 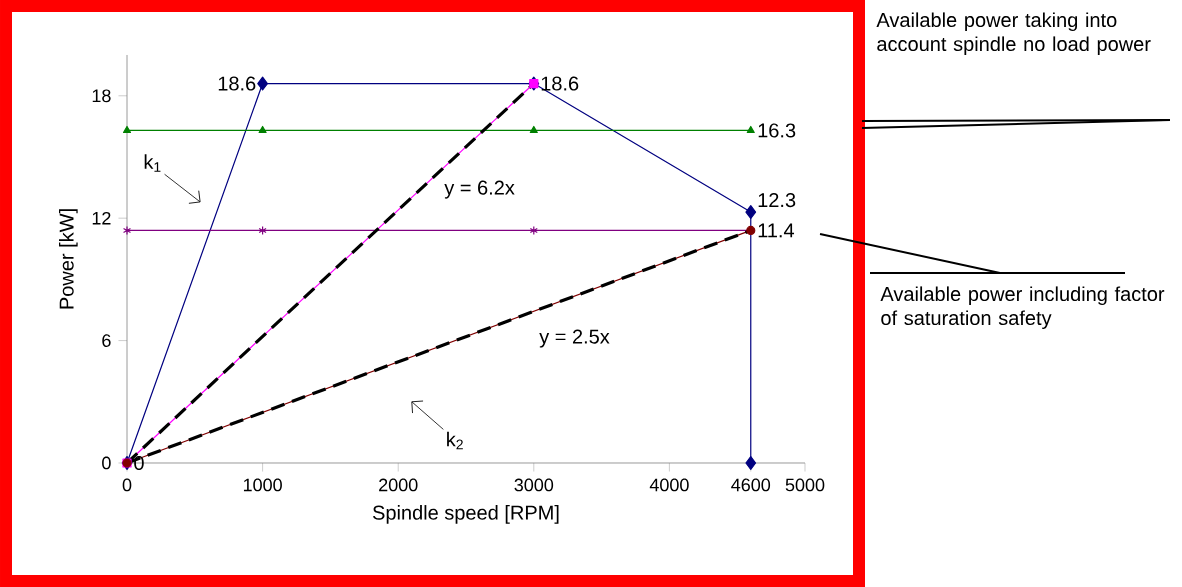 I want to click on annotation: y = 6.2x, so click(x=479, y=189).